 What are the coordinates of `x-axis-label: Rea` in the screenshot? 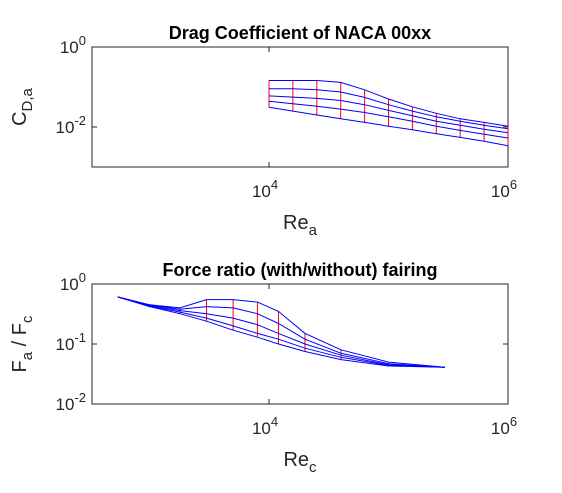 It's located at (300, 225).